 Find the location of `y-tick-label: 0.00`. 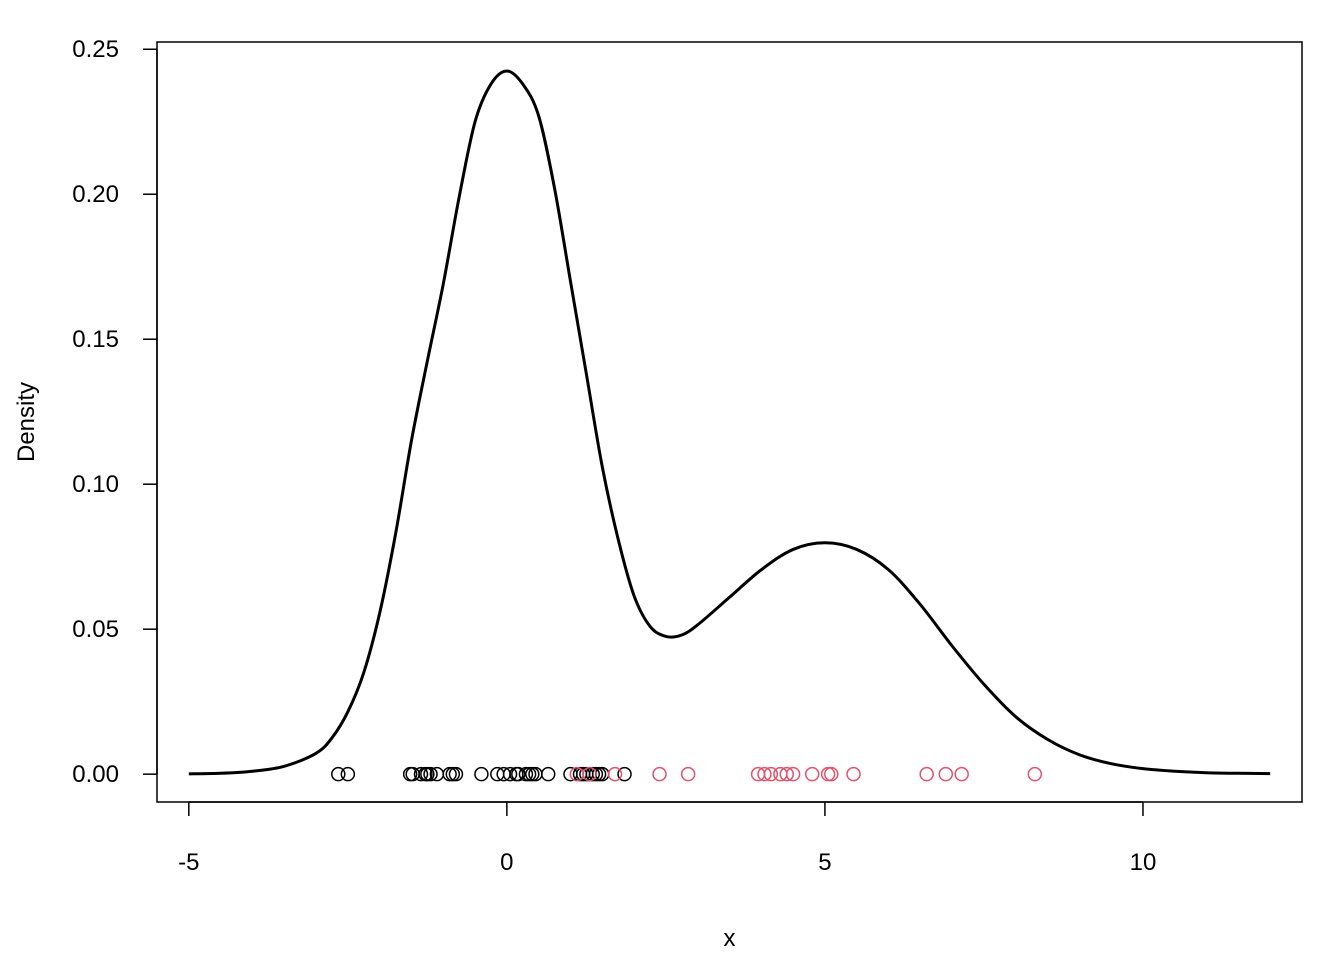

y-tick-label: 0.00 is located at coordinates (95, 774).